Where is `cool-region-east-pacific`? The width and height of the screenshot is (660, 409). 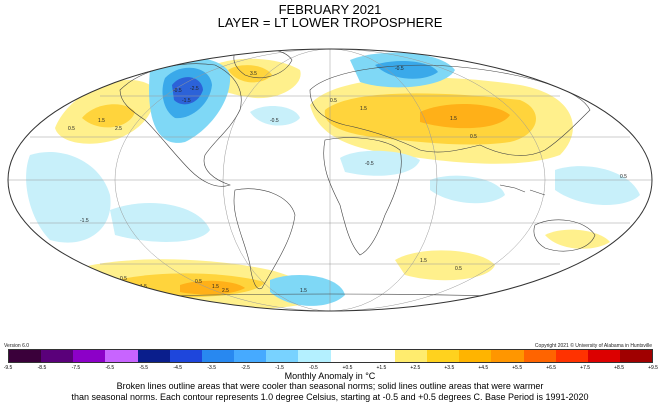 cool-region-east-pacific is located at coordinates (68, 197).